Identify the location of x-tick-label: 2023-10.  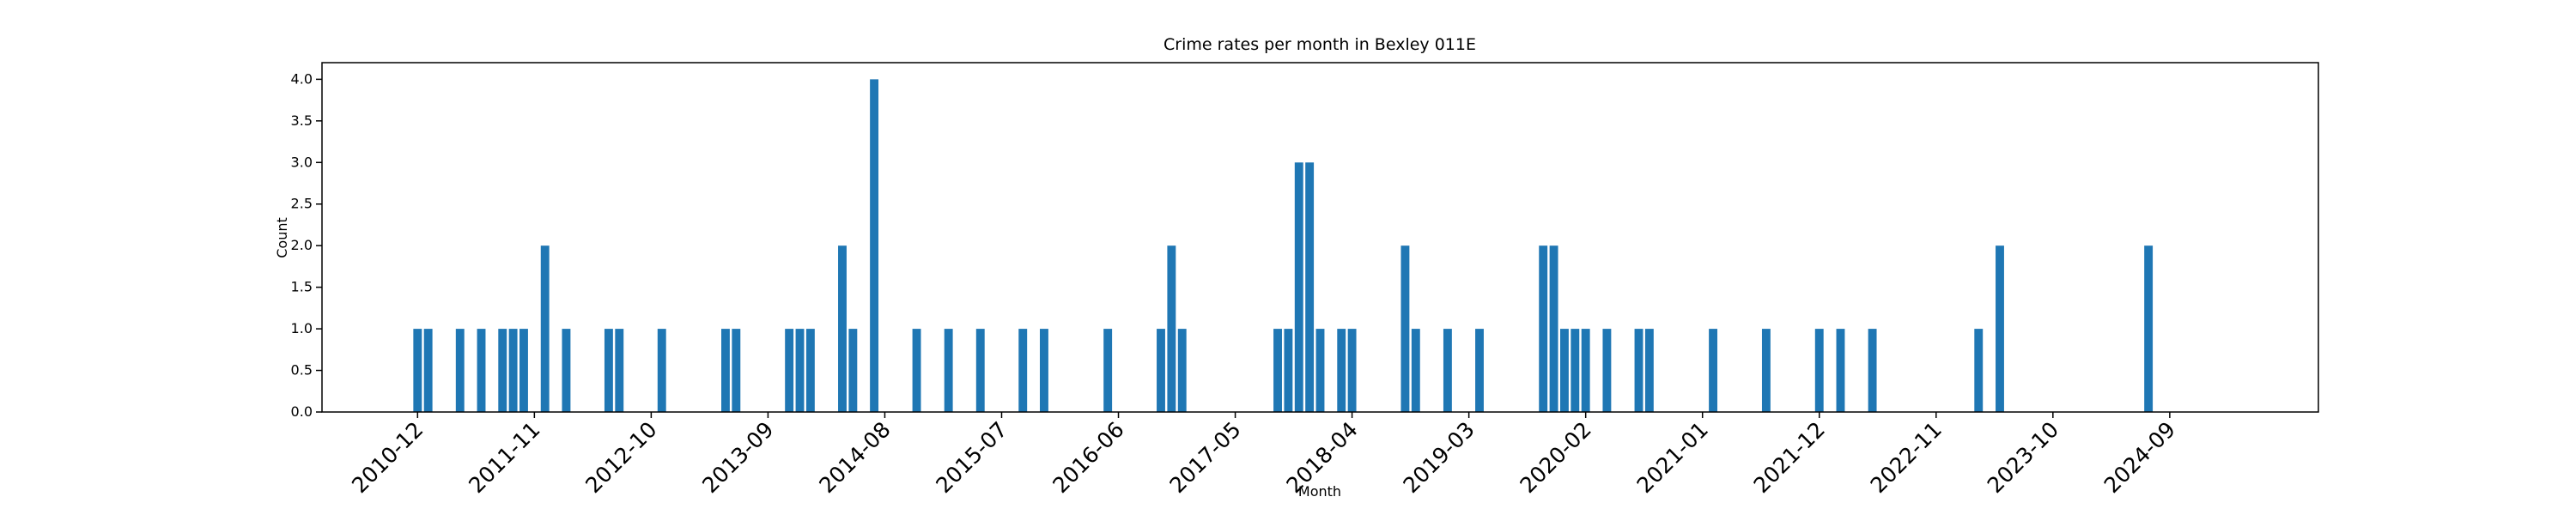
(2023, 457).